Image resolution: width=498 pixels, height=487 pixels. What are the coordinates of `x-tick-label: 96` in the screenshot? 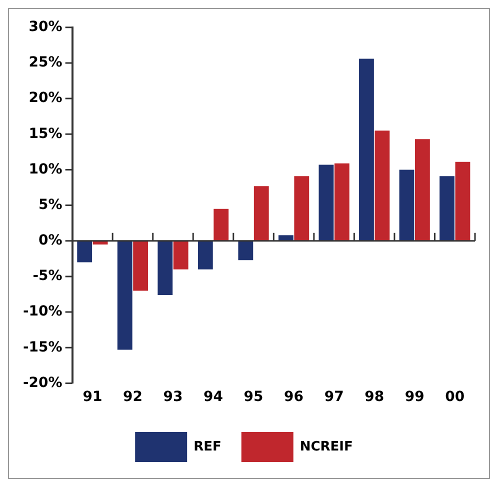 It's located at (294, 397).